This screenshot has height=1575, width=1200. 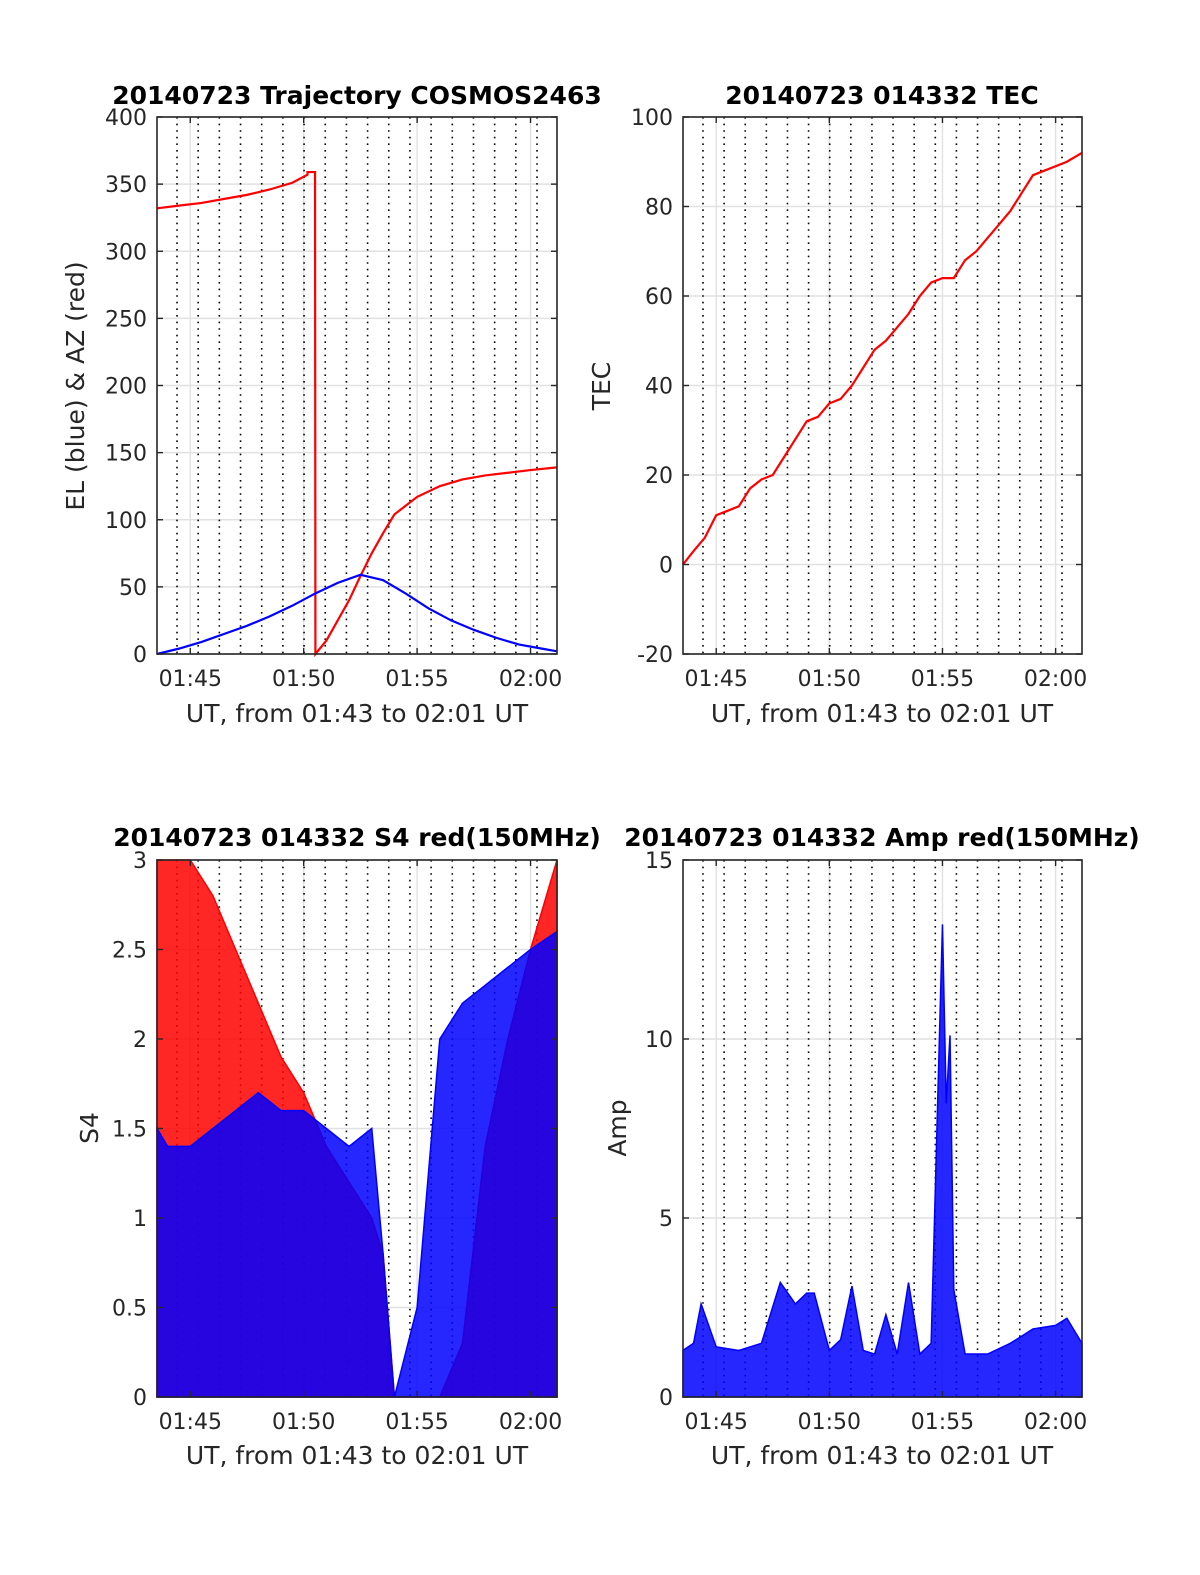 What do you see at coordinates (1055, 1422) in the screenshot?
I see `amp-x-tick-label: 02:00` at bounding box center [1055, 1422].